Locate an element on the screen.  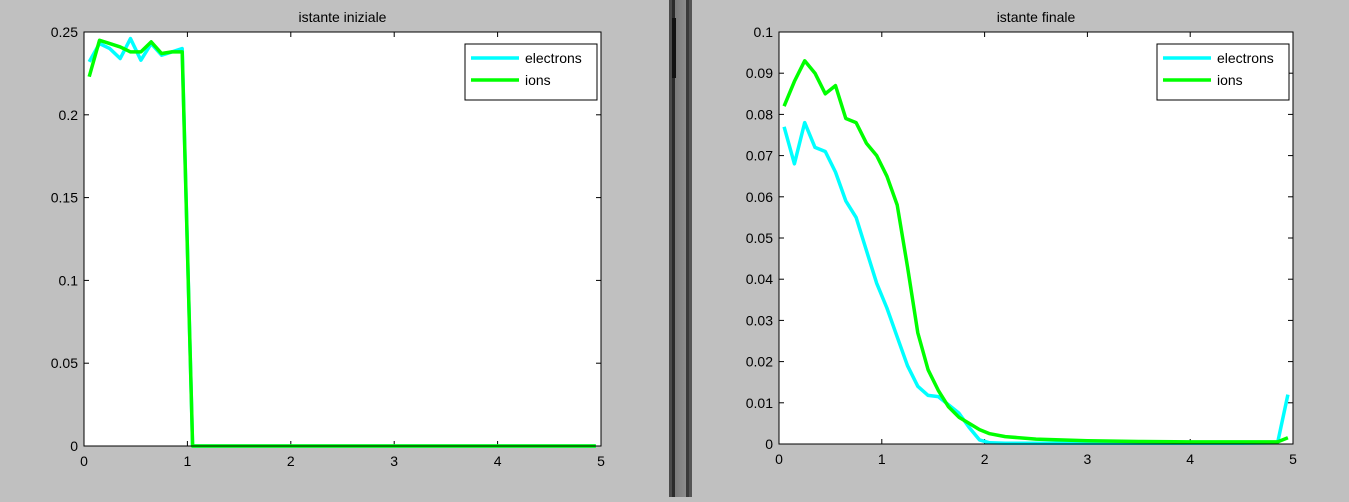
chart-title: istante iniziale is located at coordinates (343, 17).